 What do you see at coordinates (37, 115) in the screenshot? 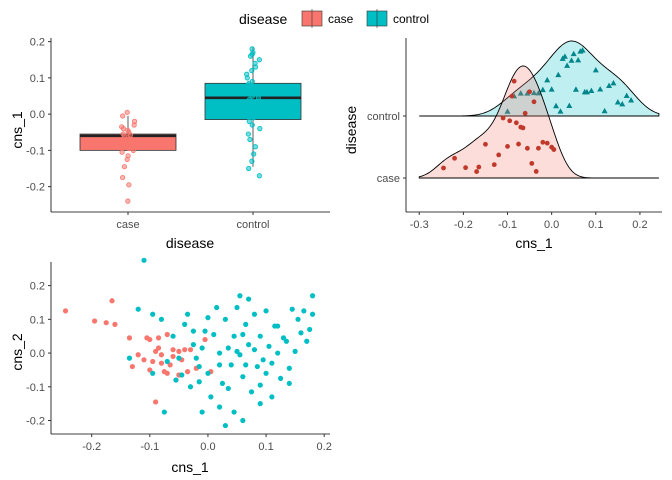
I see `boxplot-ytick-label: 0.0` at bounding box center [37, 115].